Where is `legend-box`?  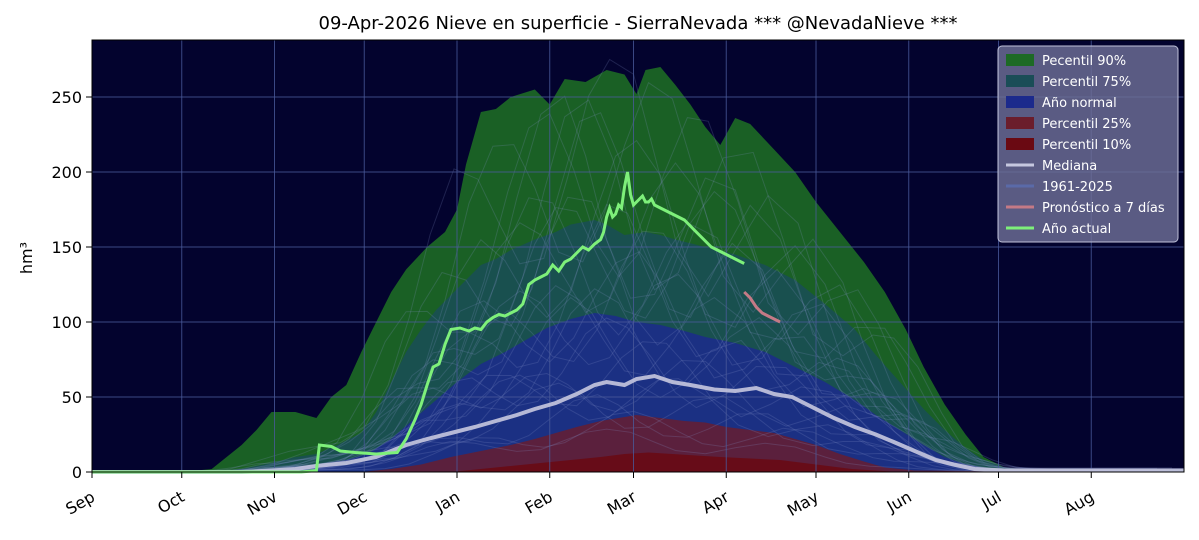 legend-box is located at coordinates (1088, 144).